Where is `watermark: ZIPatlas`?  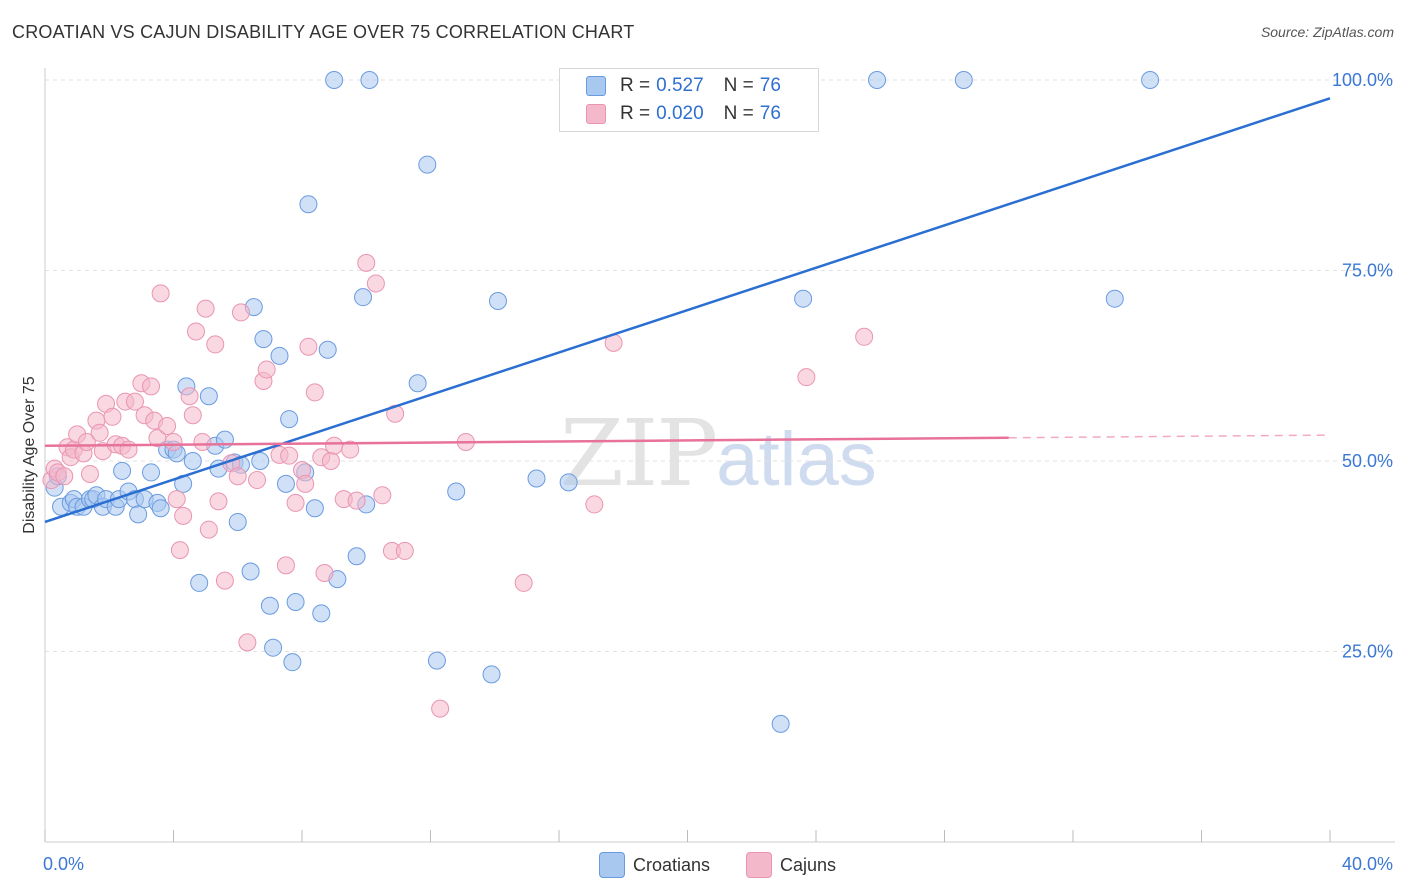 watermark: ZIPatlas is located at coordinates (718, 453).